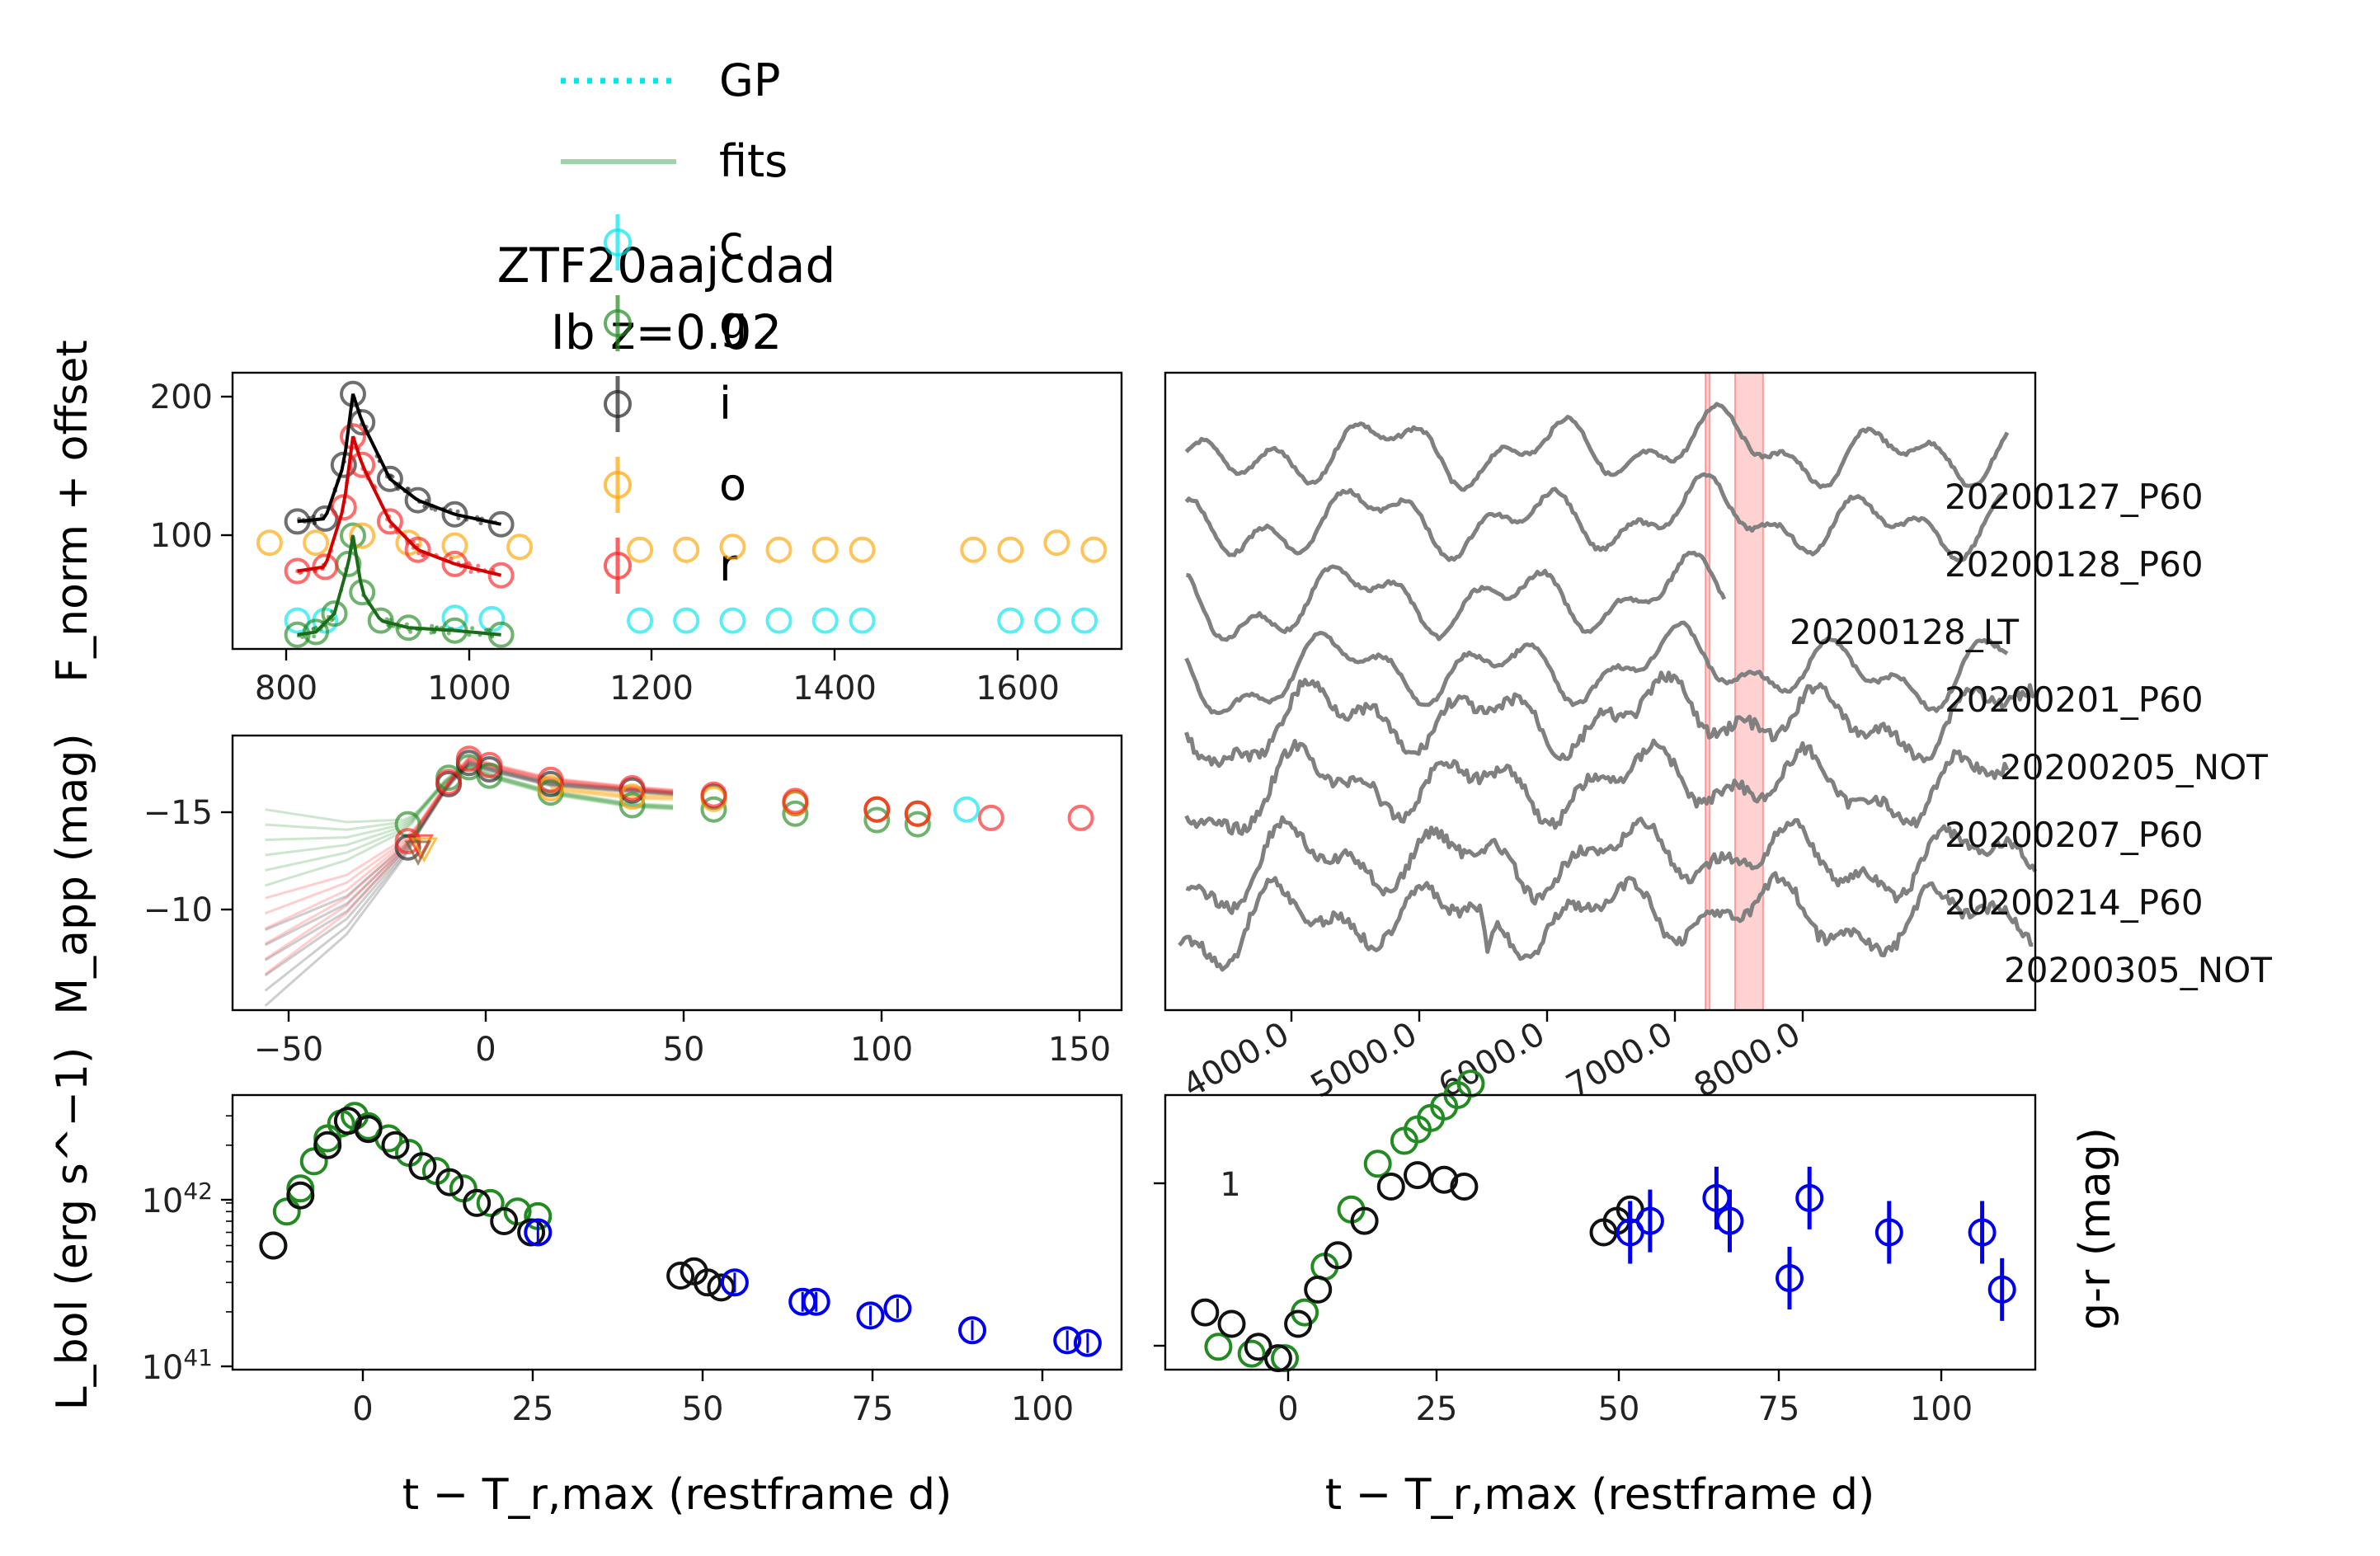 The height and width of the screenshot is (1556, 2380). Describe the element at coordinates (399, 459) in the screenshot. I see `flux-fit-line-i` at that location.